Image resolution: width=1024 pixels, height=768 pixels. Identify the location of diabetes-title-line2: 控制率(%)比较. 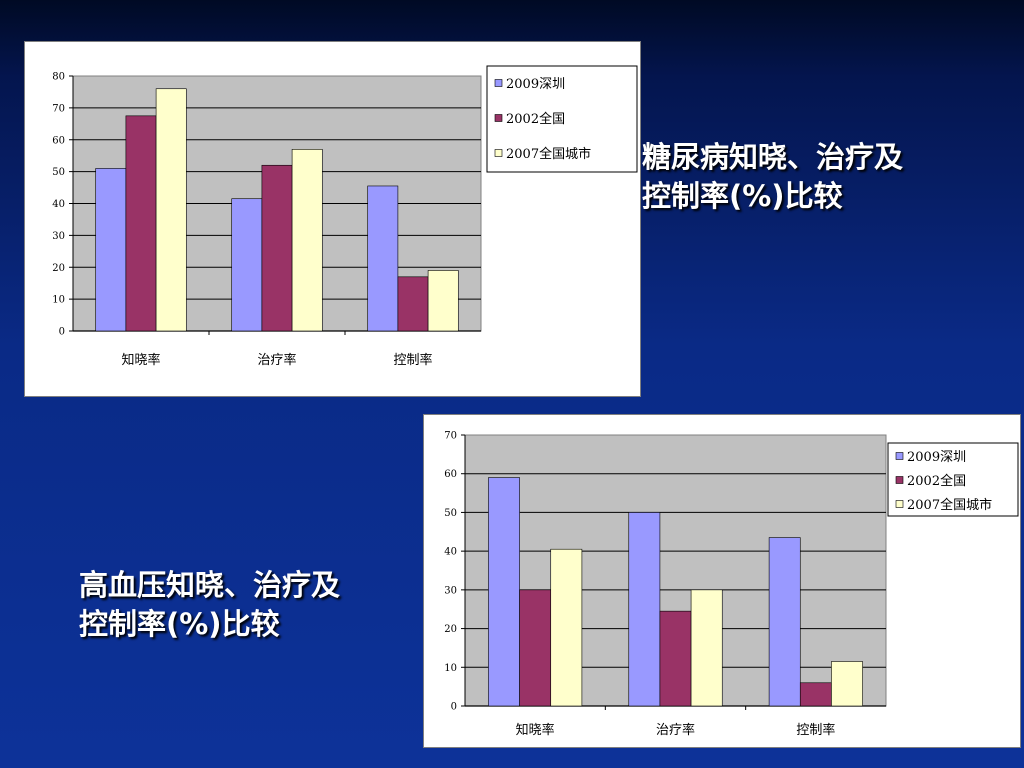
(742, 196).